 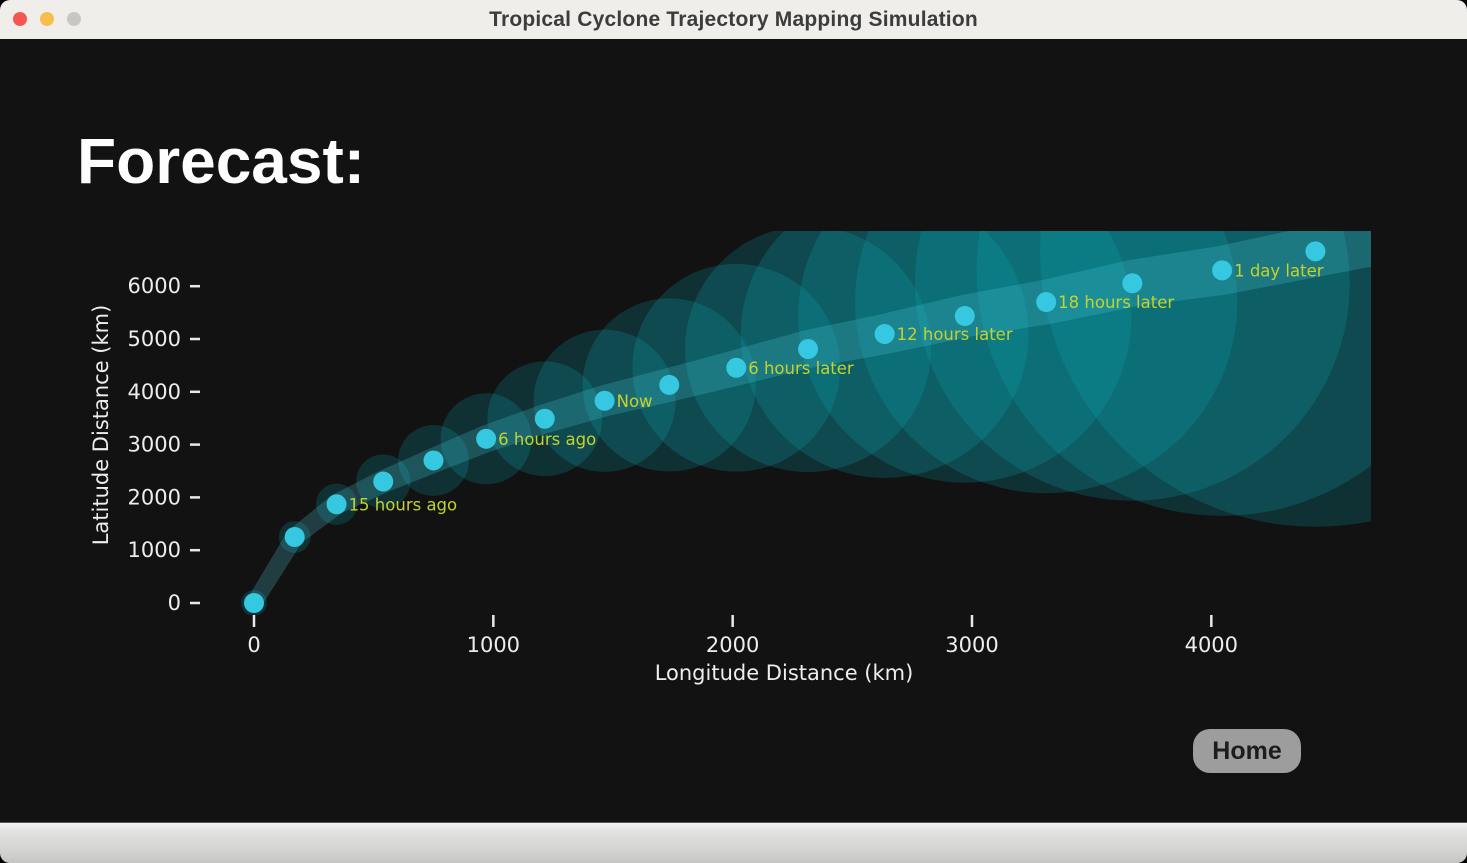 I want to click on y-axis-label: Latitude Distance (km), so click(x=101, y=425).